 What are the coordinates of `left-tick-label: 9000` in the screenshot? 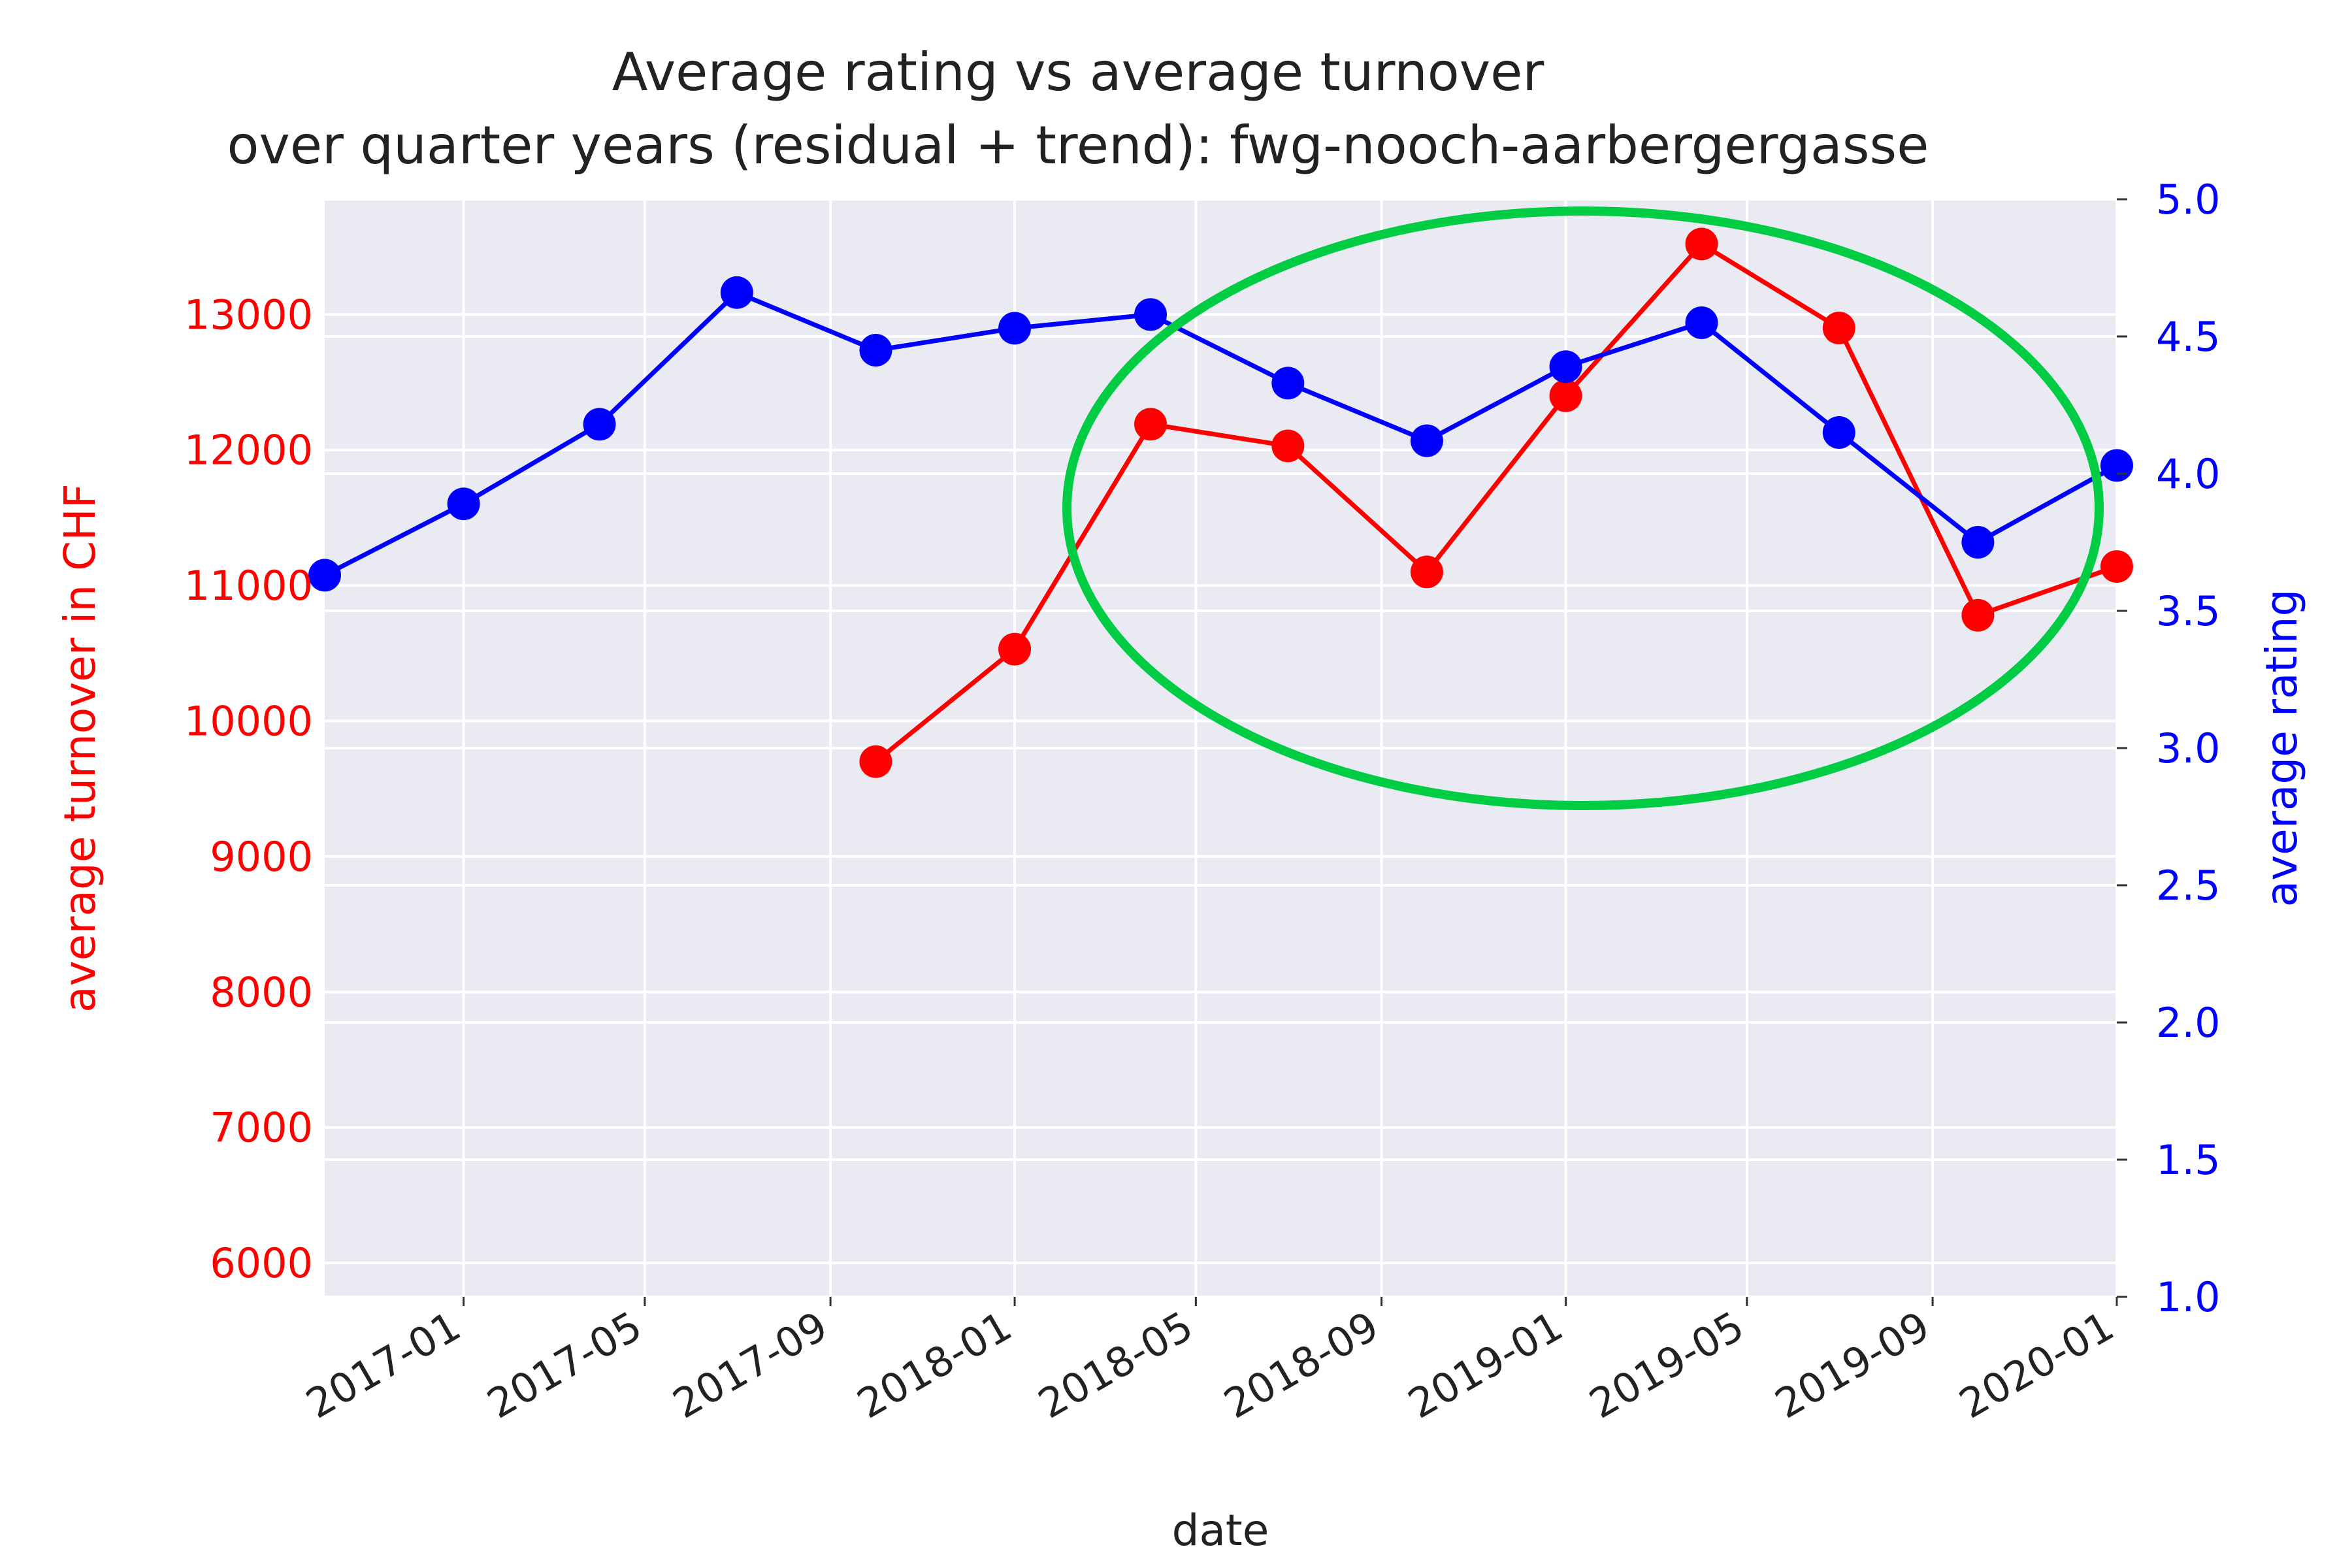 It's located at (261, 857).